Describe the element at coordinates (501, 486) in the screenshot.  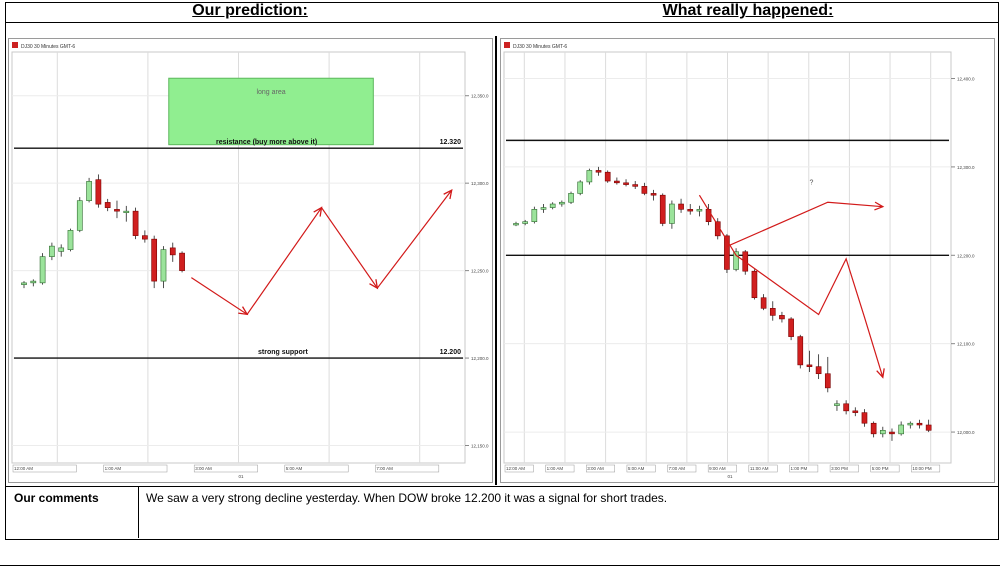
I see `comments-top-line` at that location.